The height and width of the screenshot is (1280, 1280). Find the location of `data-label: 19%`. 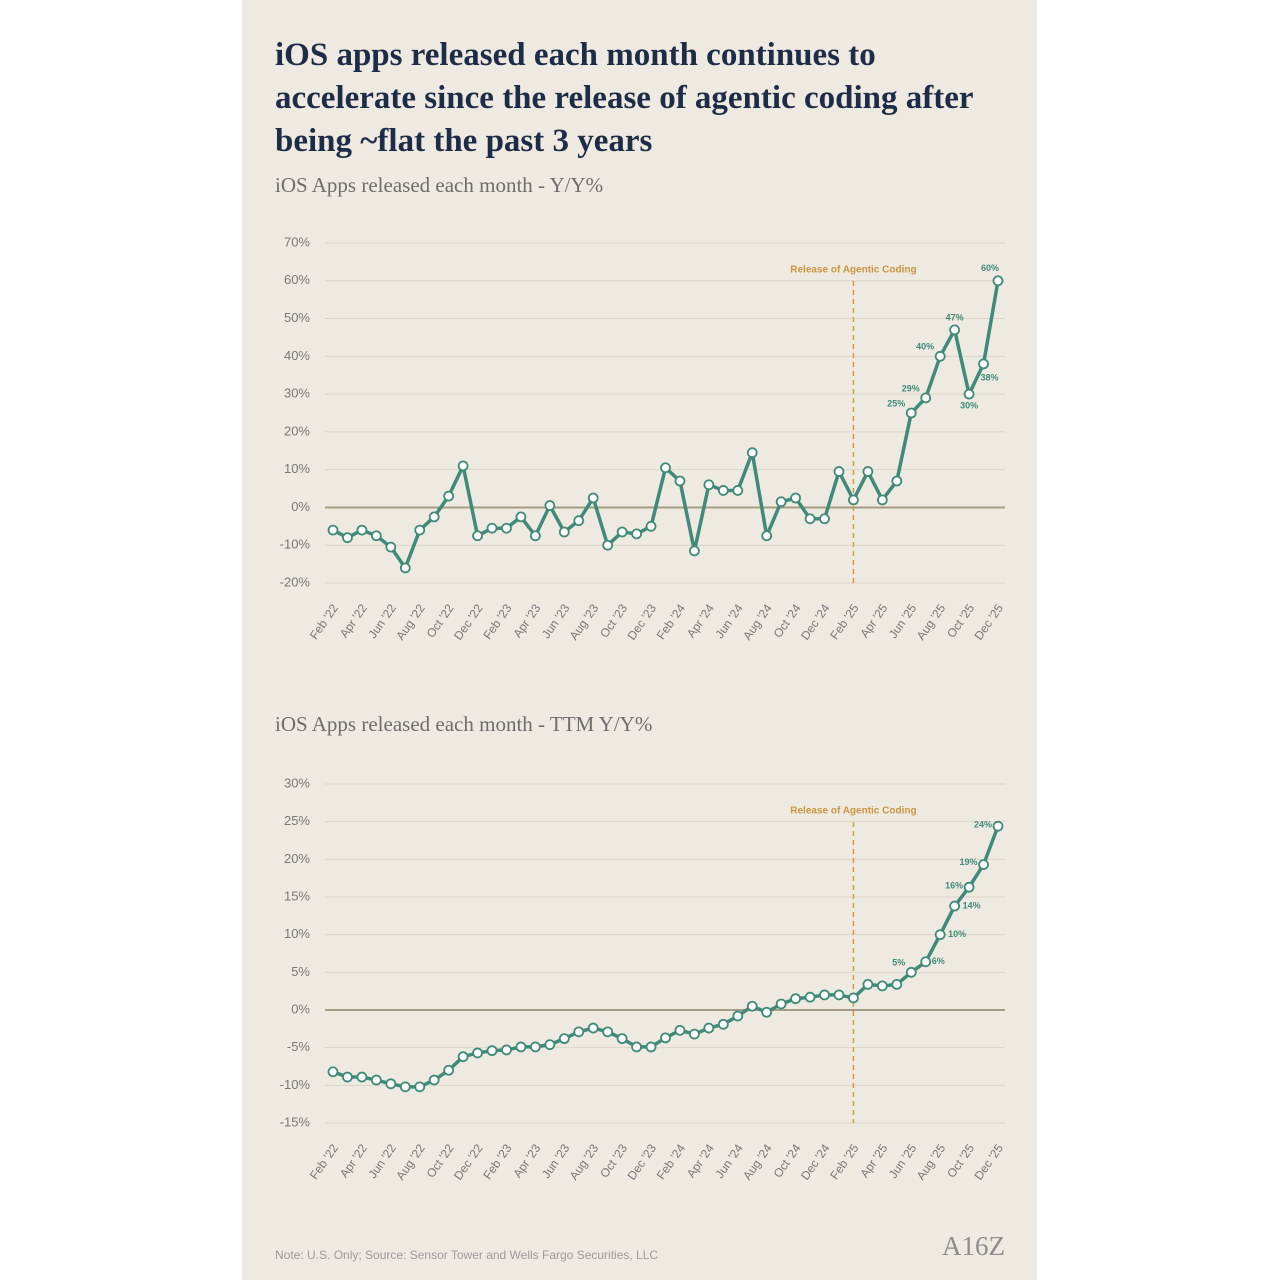

data-label: 19% is located at coordinates (969, 862).